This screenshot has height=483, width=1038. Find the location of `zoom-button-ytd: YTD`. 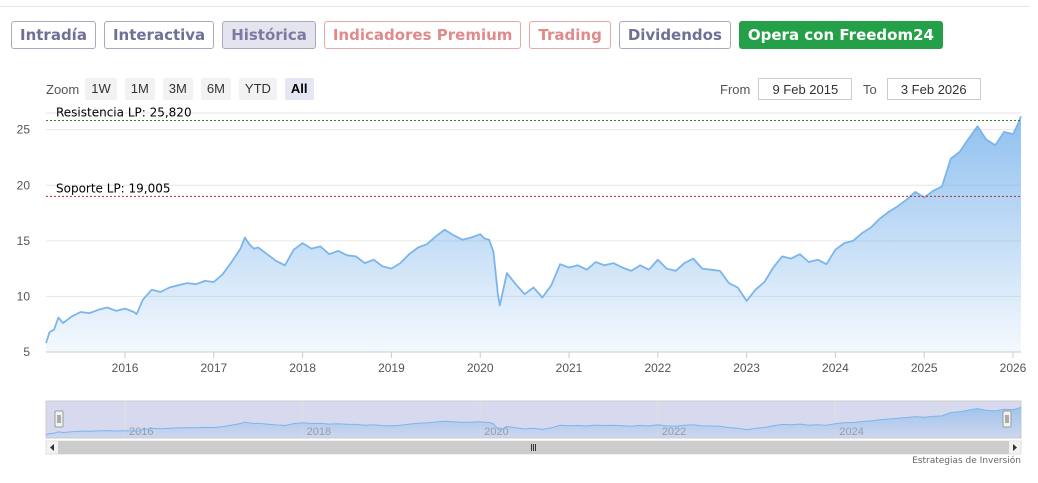

zoom-button-ytd: YTD is located at coordinates (257, 89).